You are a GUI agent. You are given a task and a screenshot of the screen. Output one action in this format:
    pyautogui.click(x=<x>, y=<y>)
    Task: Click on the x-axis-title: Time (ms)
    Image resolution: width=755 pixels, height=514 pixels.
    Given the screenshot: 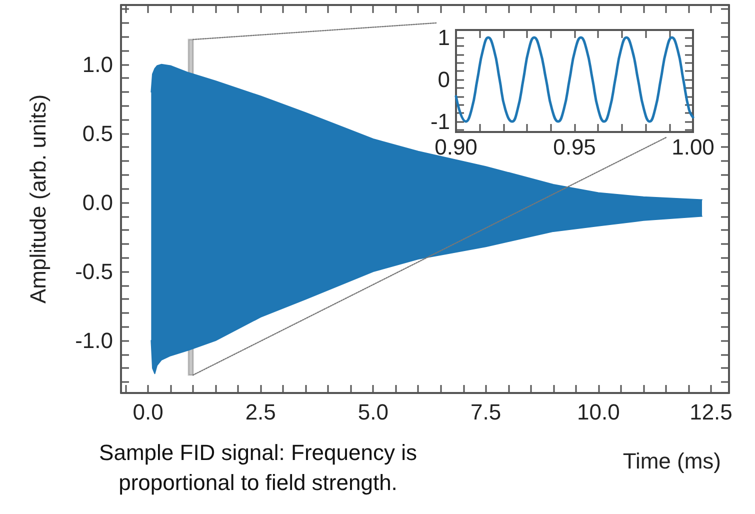 What is the action you would take?
    pyautogui.click(x=672, y=461)
    